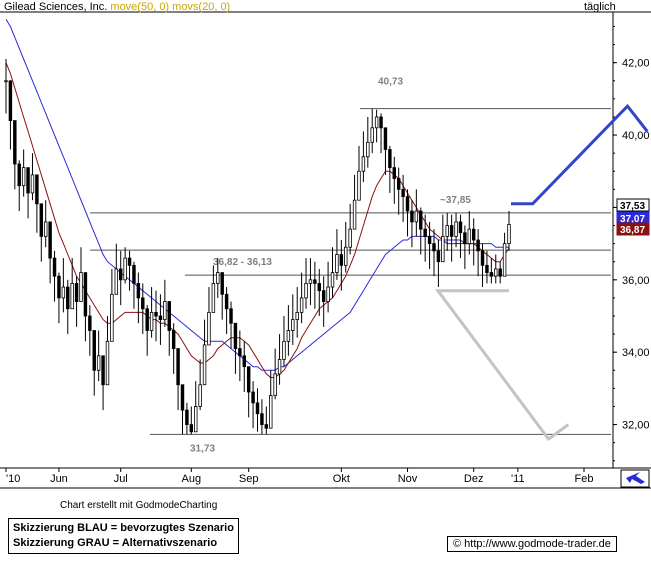  What do you see at coordinates (455, 200) in the screenshot?
I see `level-annotation: ~37,85` at bounding box center [455, 200].